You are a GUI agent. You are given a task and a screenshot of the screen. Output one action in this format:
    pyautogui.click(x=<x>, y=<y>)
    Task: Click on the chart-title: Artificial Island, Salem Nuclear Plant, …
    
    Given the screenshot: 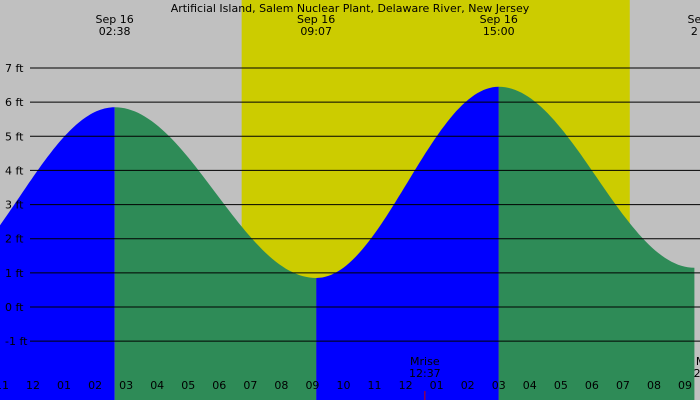 What is the action you would take?
    pyautogui.click(x=350, y=8)
    